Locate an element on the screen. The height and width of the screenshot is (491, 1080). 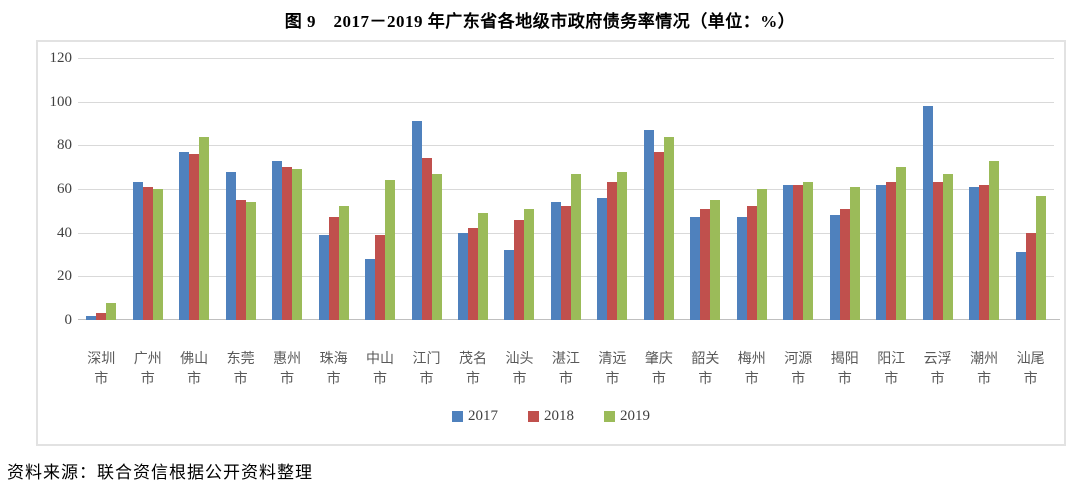
x-axis-label-韶关市: 韶关市 is located at coordinates (705, 368).